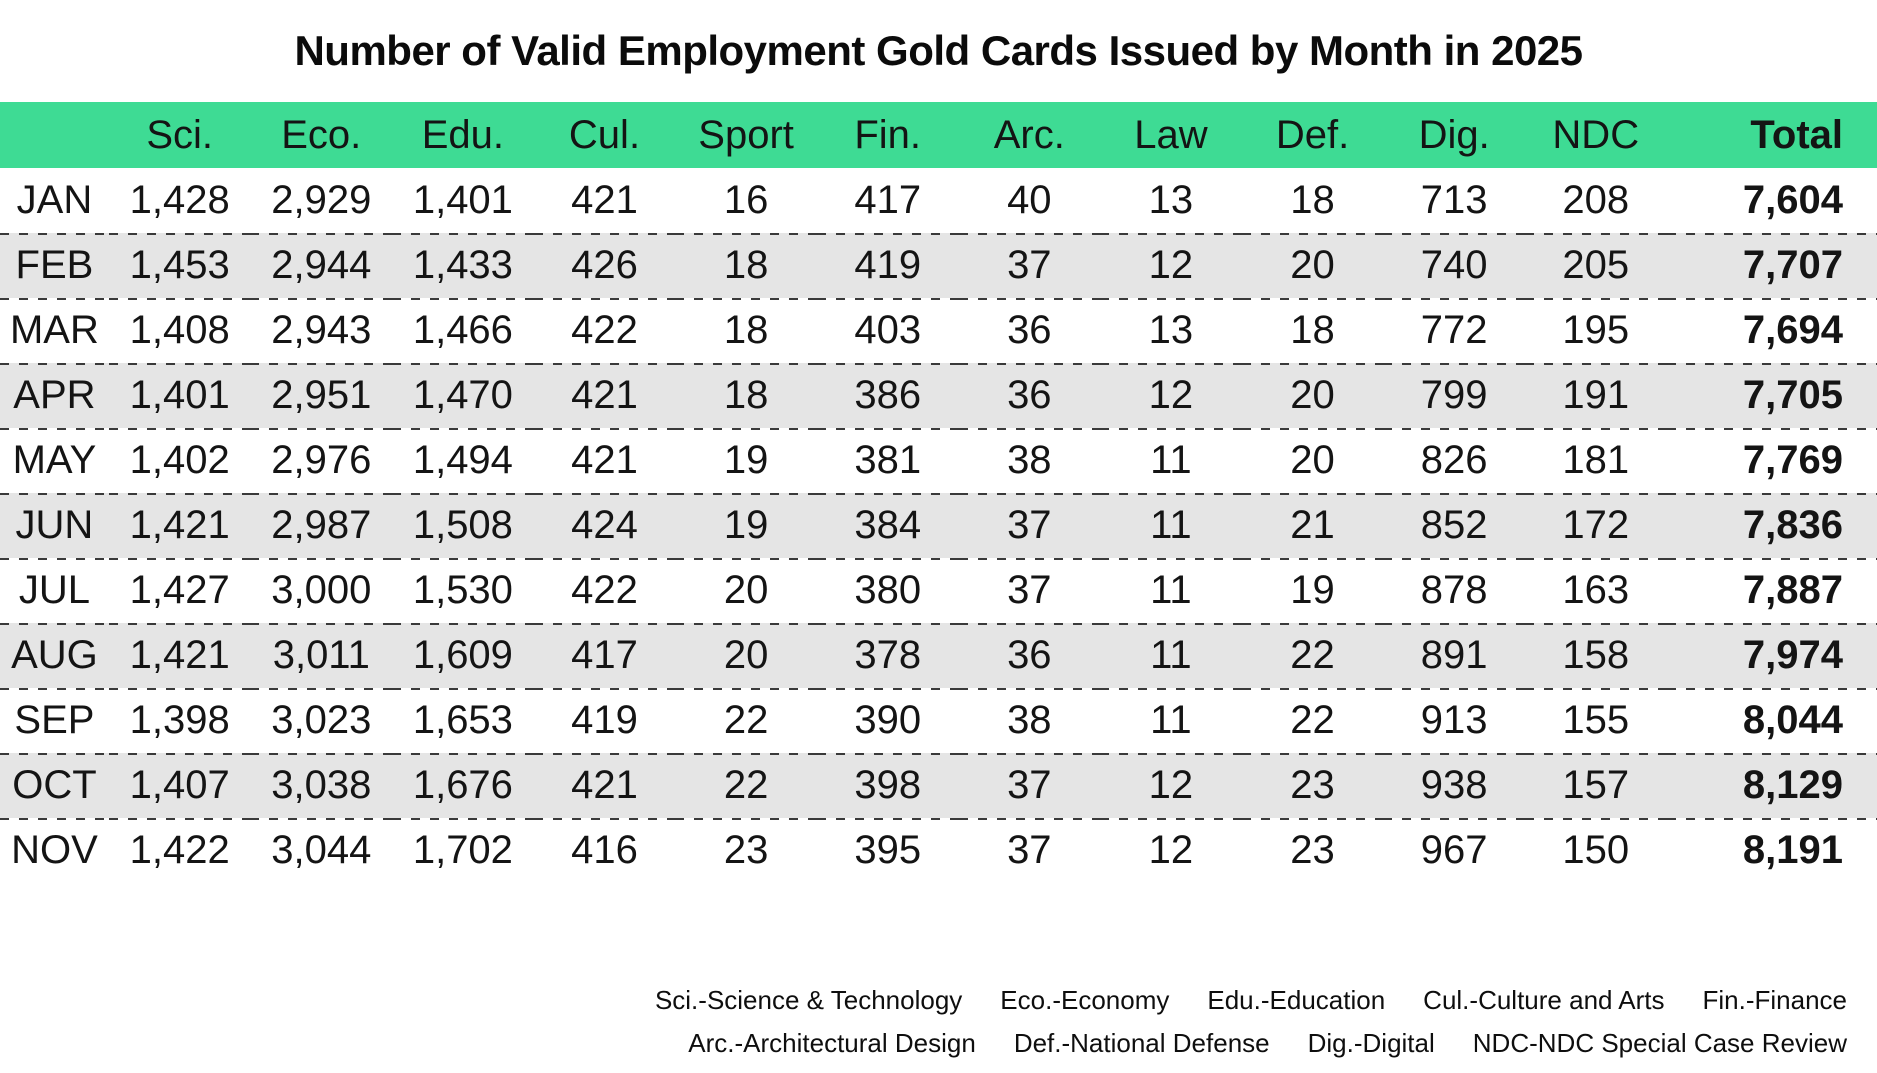 This screenshot has height=1073, width=1877. I want to click on value-cell: 172, so click(1595, 525).